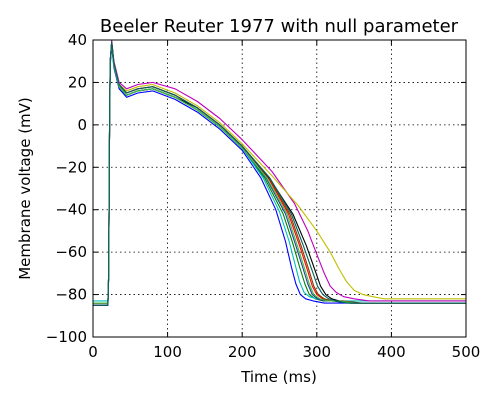 The image size is (500, 400). What do you see at coordinates (316, 352) in the screenshot?
I see `x-tick-label: 300` at bounding box center [316, 352].